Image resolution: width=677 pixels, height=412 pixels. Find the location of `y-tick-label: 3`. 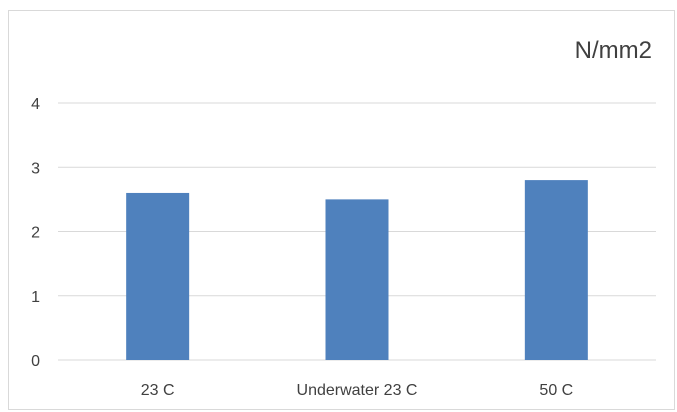

y-tick-label: 3 is located at coordinates (35, 168).